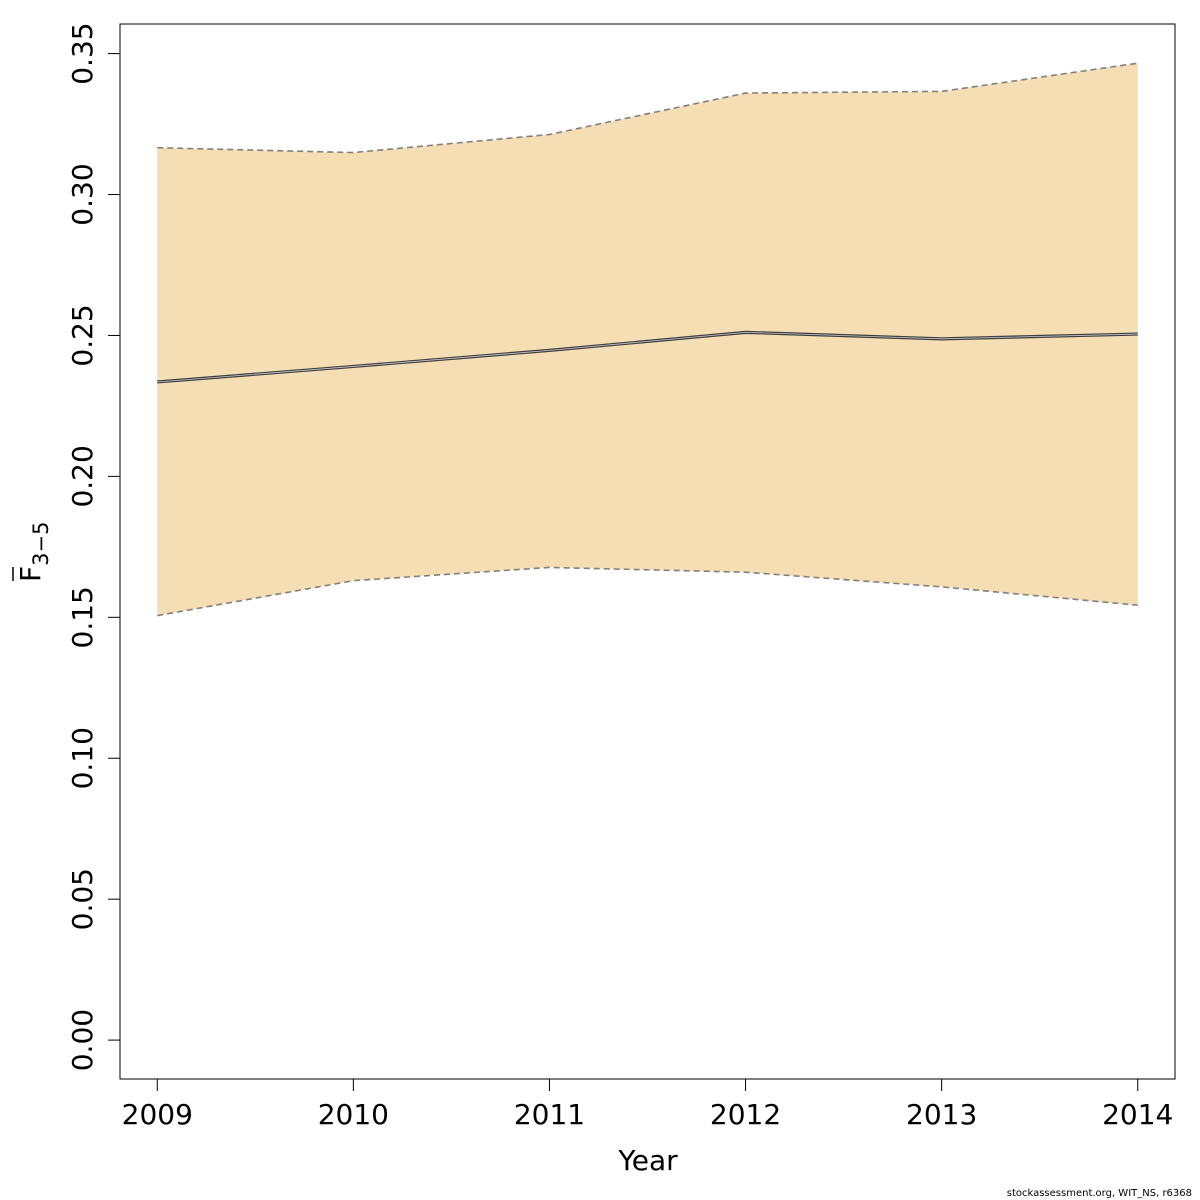 This screenshot has width=1200, height=1200. I want to click on y-tick-label: 0.30, so click(82, 194).